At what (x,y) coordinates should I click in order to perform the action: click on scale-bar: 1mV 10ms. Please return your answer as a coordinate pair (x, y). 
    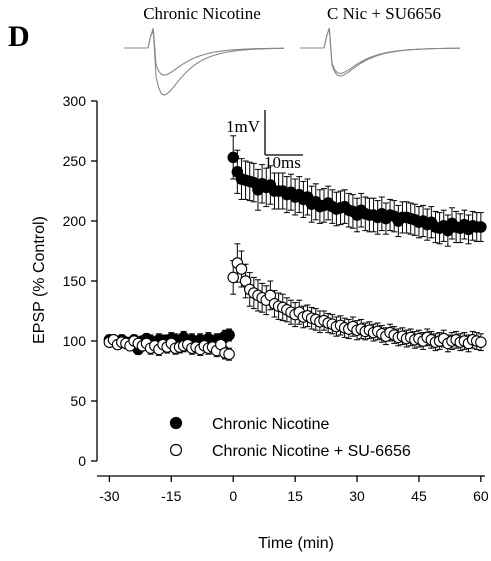
    Looking at the image, I should click on (264, 141).